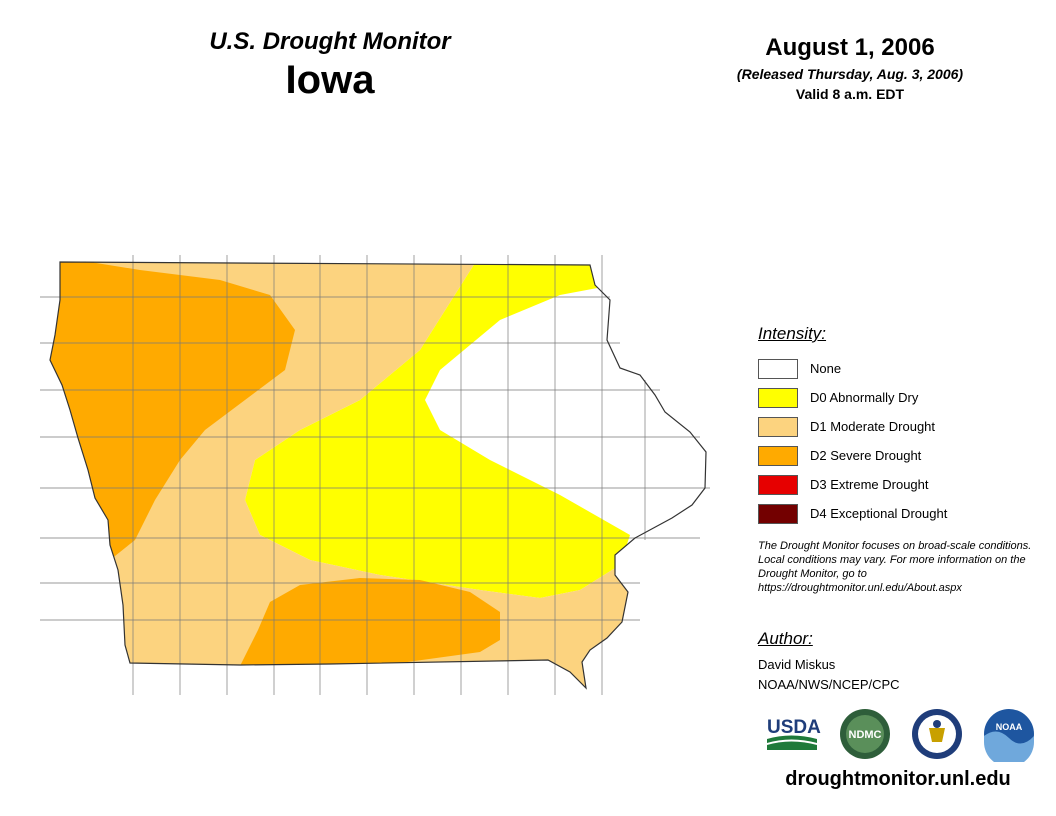 The height and width of the screenshot is (816, 1056). What do you see at coordinates (869, 484) in the screenshot?
I see `legend-label: D3 Extreme Drought` at bounding box center [869, 484].